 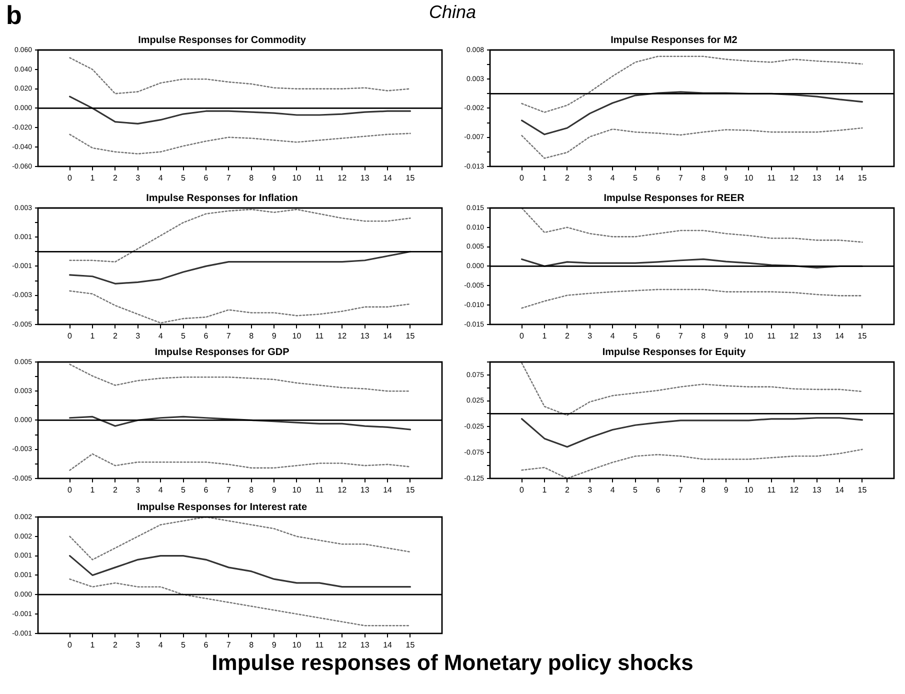 I want to click on chart-title: Impulse Responses for Commodity, so click(x=222, y=40).